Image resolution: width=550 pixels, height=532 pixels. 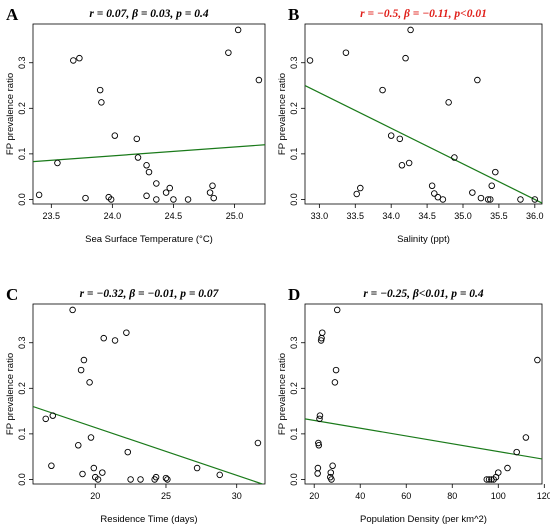 What do you see at coordinates (150, 294) in the screenshot?
I see `panel-stats-title: r = −0.32, β = −0.01, p = 0.07` at bounding box center [150, 294].